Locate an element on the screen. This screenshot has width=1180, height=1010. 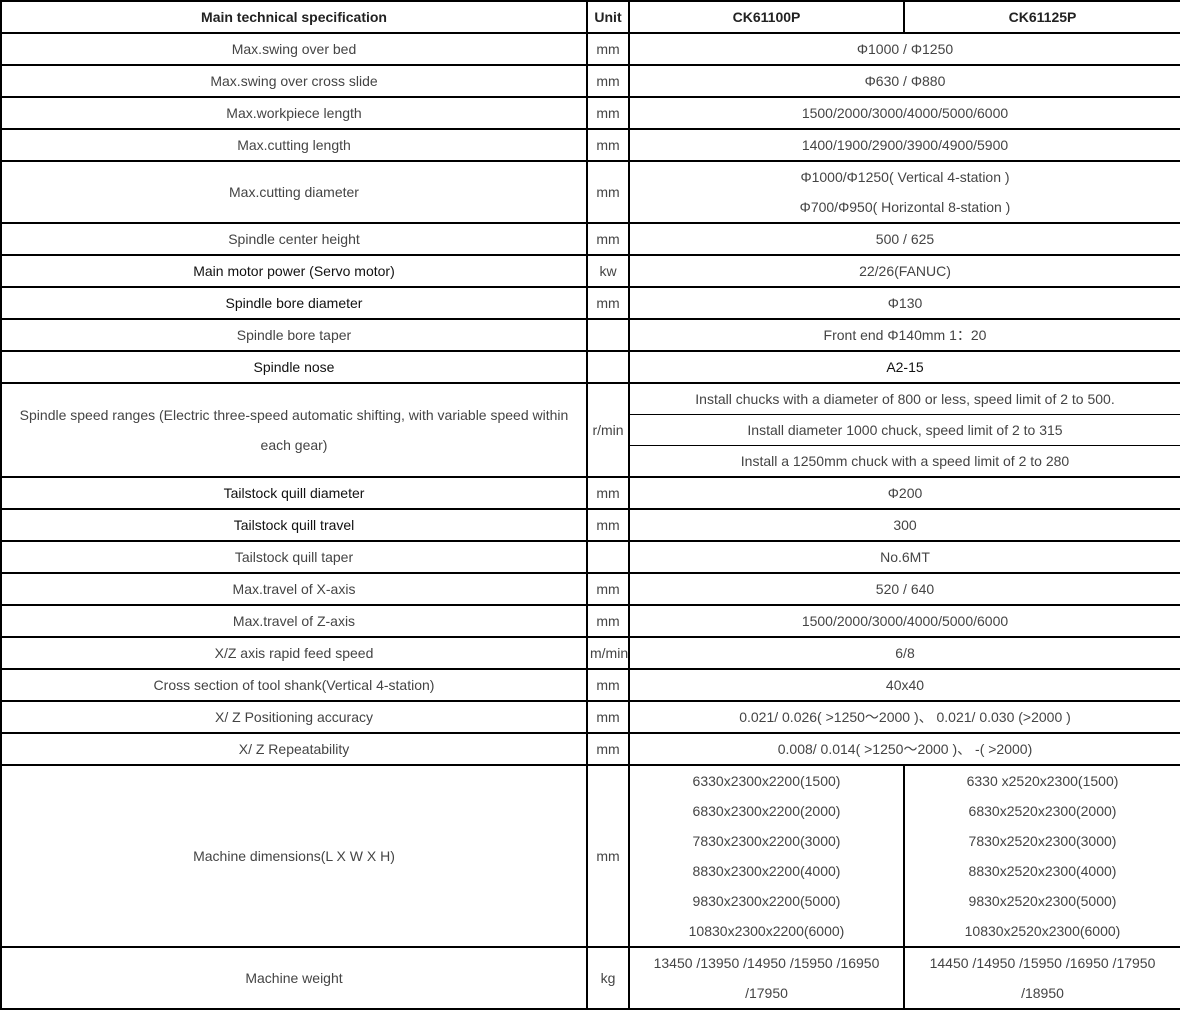
spec-label: Max.swing over cross slide is located at coordinates (294, 81).